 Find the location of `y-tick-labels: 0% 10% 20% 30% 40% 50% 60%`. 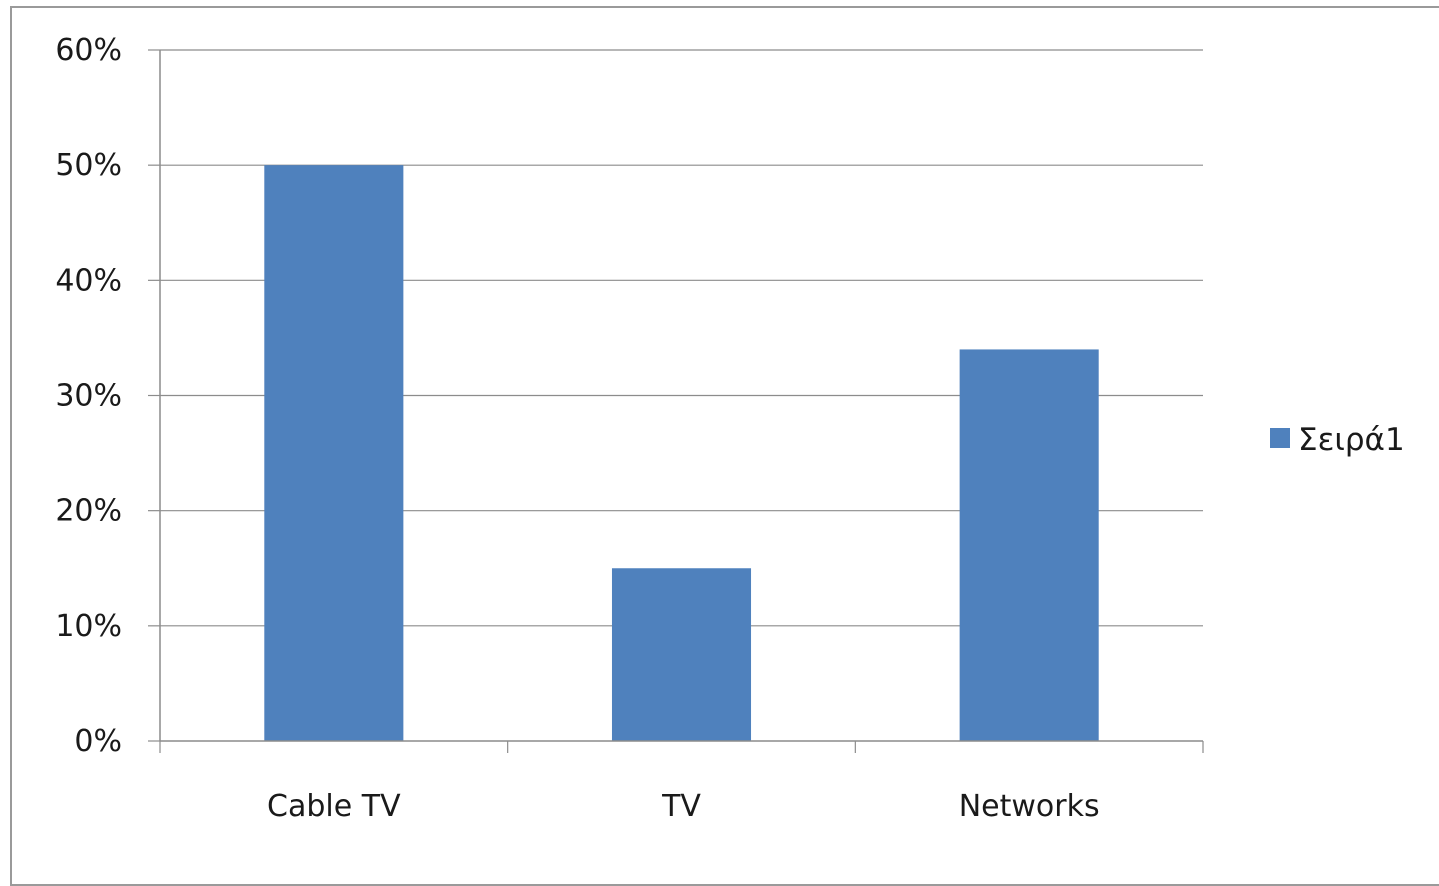

y-tick-labels: 0% 10% 20% 30% 40% 50% 60% is located at coordinates (88, 396).